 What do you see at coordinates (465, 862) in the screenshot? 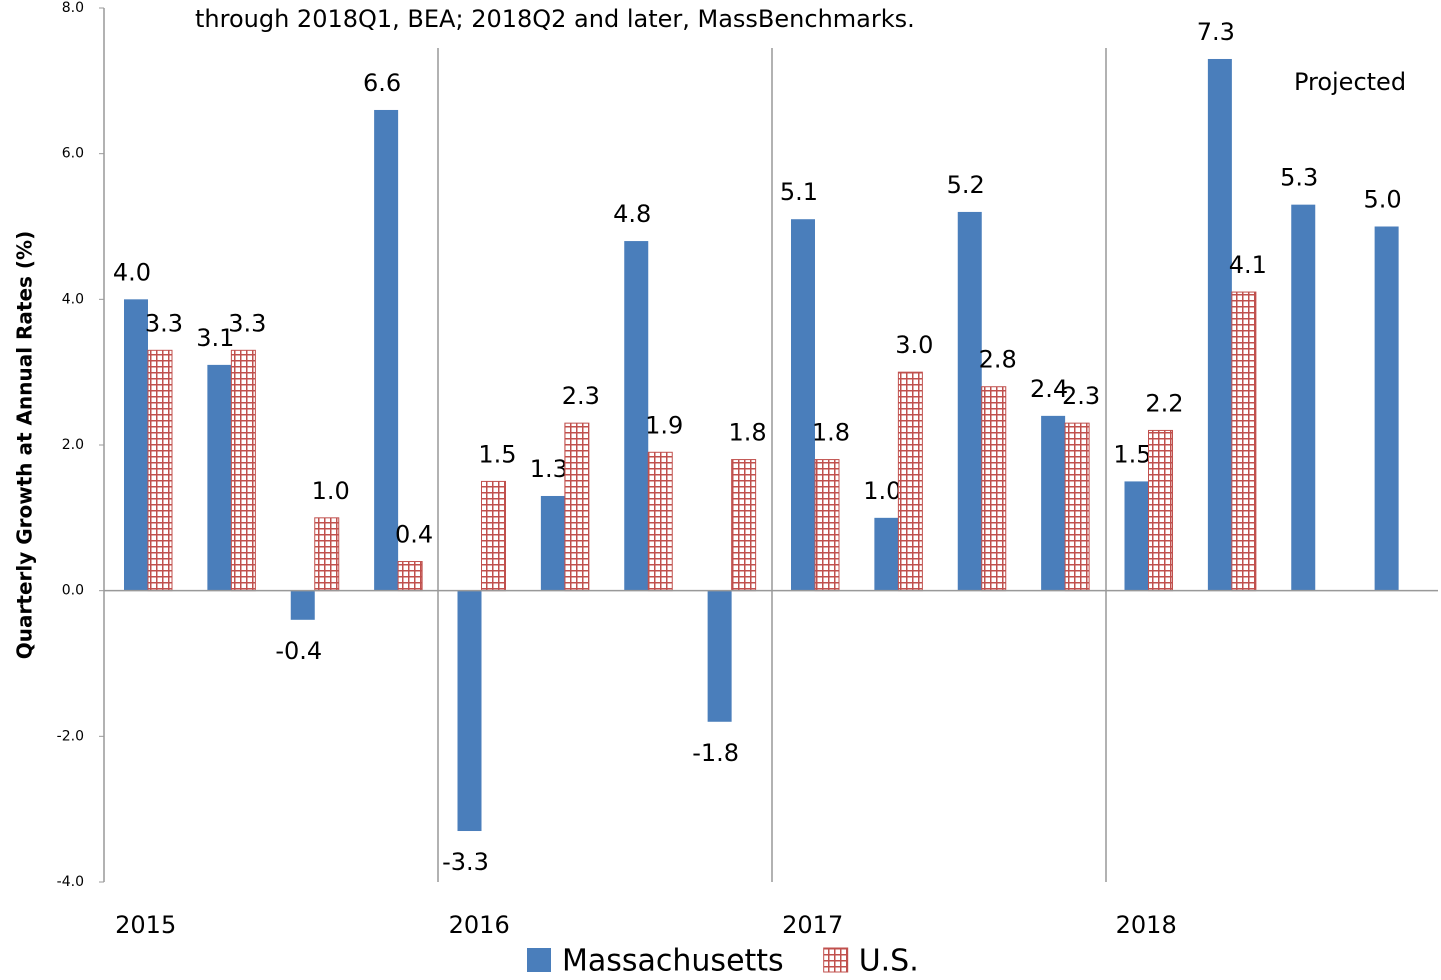
I see `data-label: -3.3` at bounding box center [465, 862].